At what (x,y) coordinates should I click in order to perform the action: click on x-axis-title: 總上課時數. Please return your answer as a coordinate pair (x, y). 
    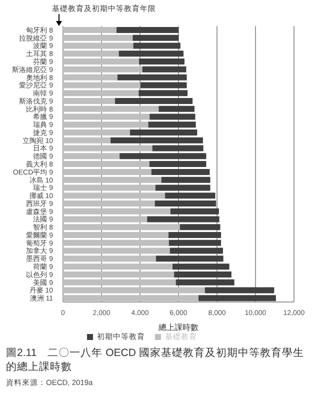
    Looking at the image, I should click on (178, 327).